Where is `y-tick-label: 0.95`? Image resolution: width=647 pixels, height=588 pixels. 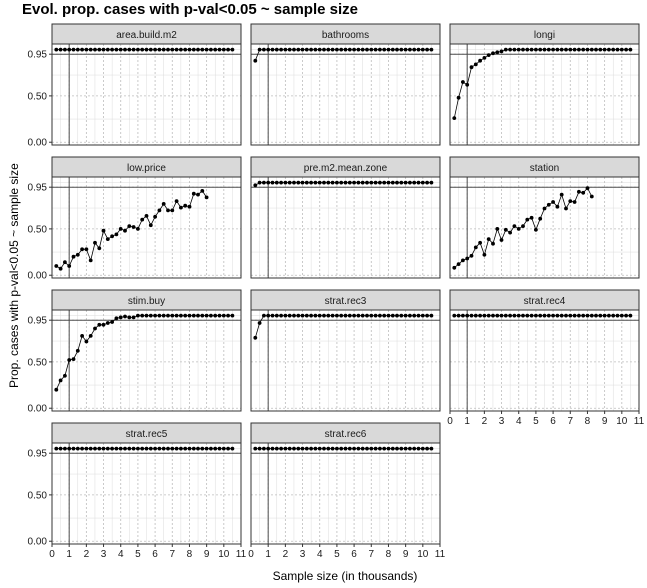
y-tick-label: 0.95 is located at coordinates (38, 55).